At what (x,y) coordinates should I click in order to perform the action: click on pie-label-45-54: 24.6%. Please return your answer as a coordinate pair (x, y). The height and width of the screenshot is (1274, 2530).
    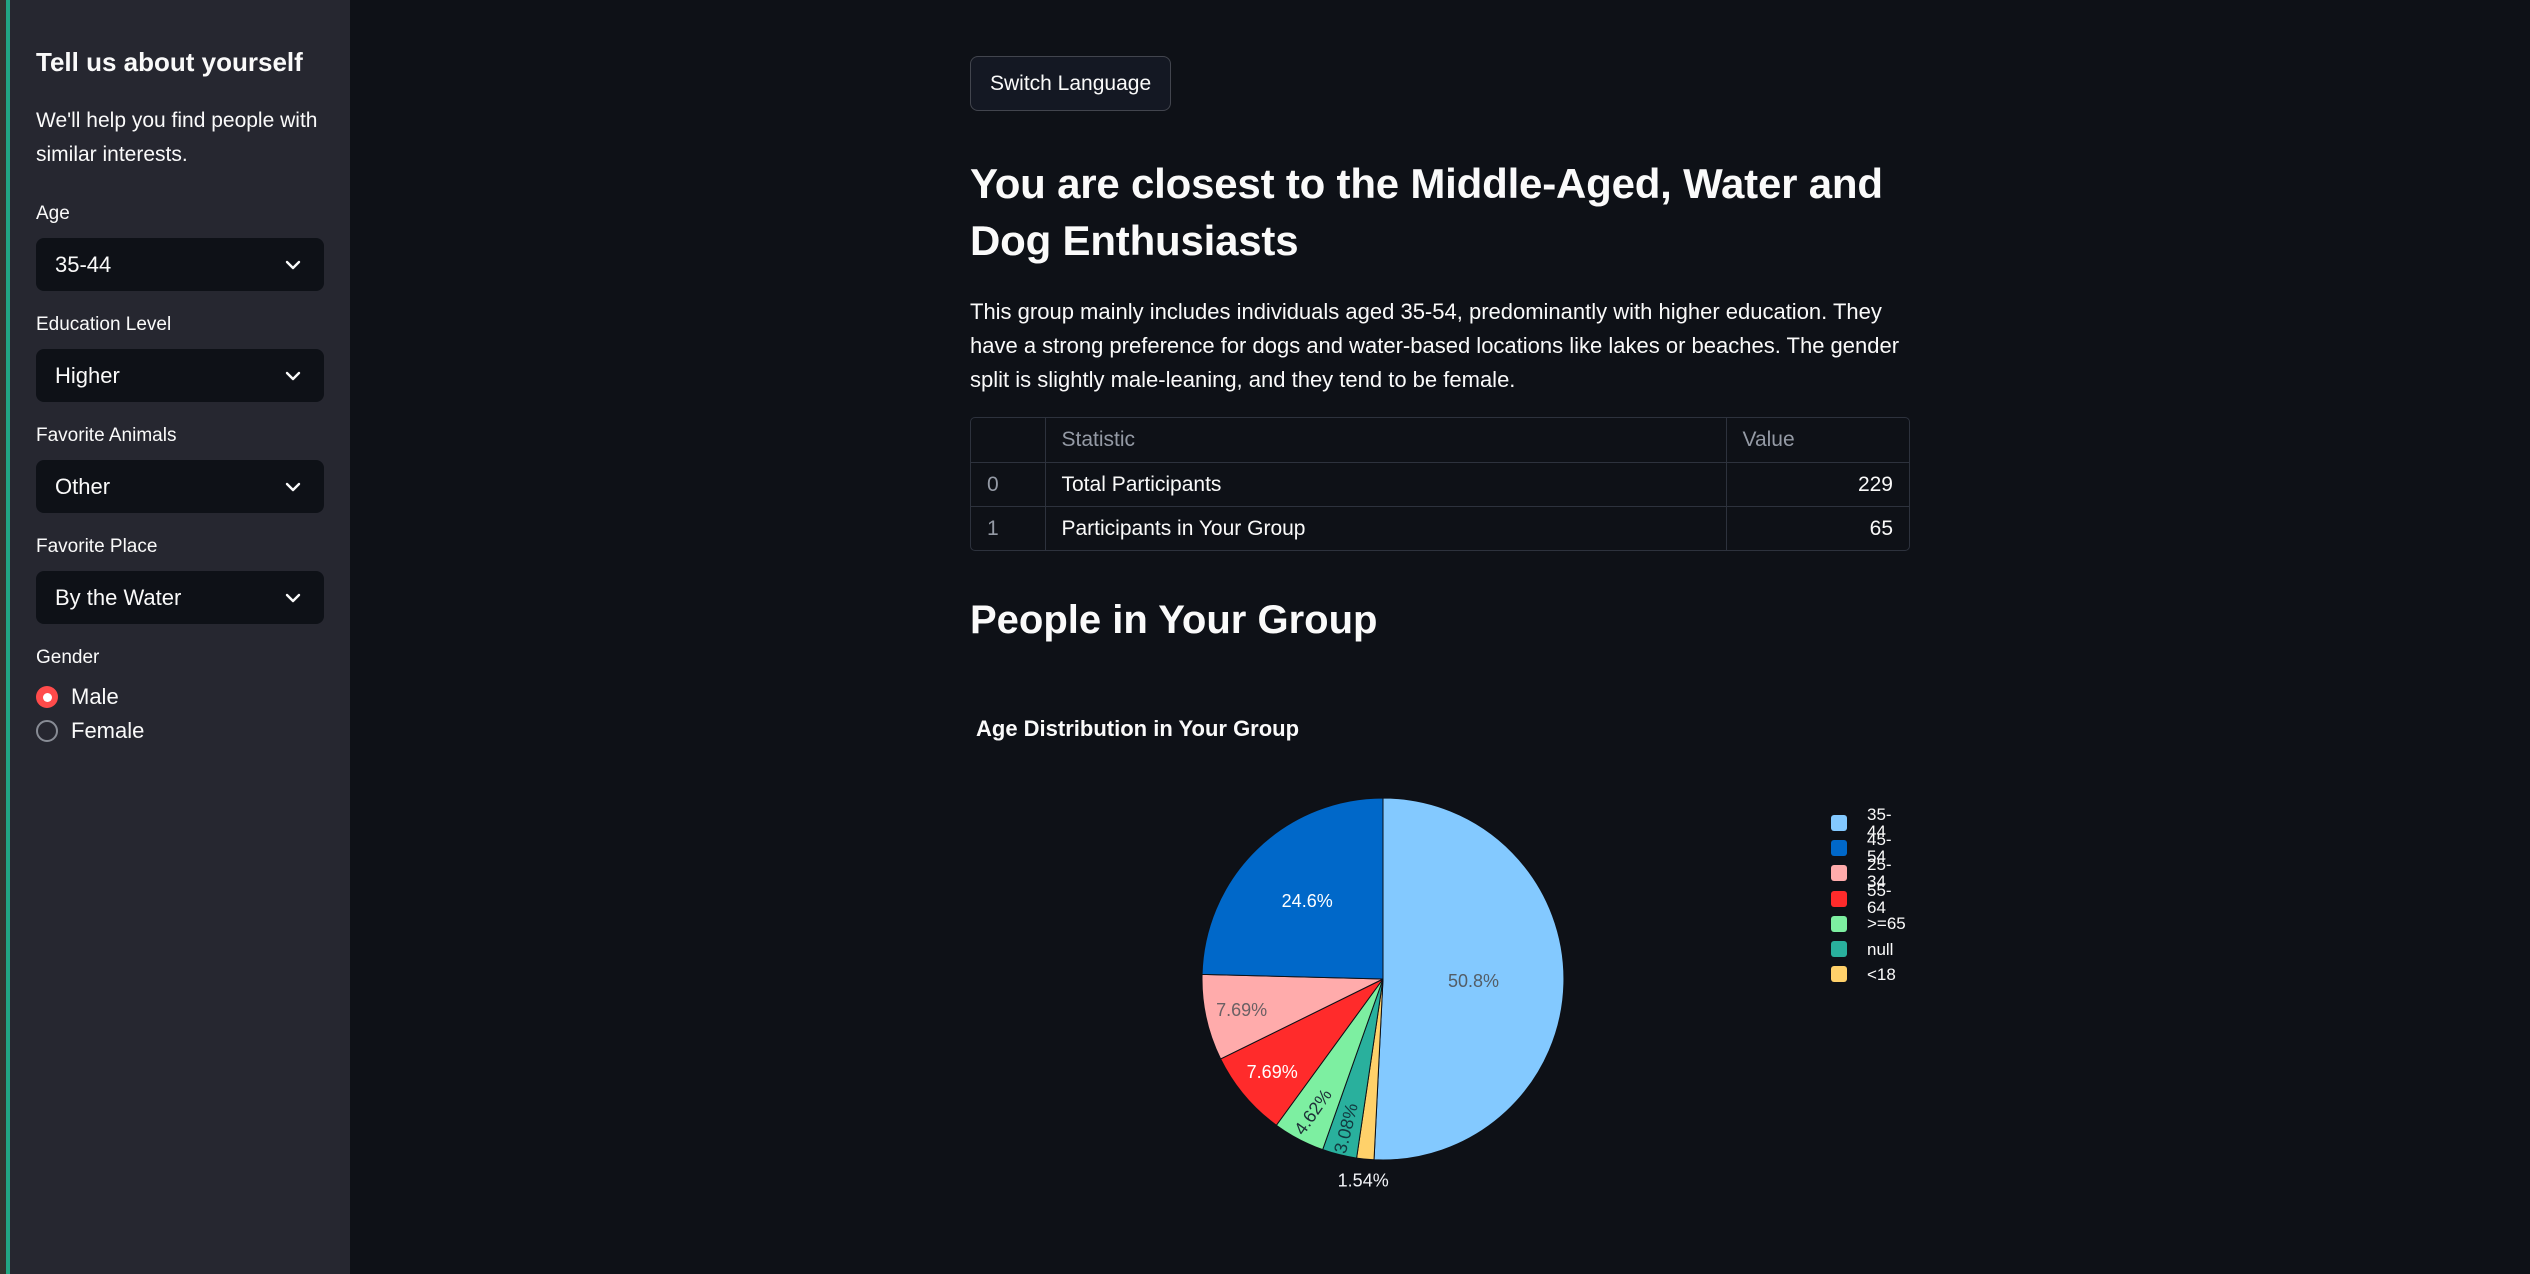
    Looking at the image, I should click on (1307, 901).